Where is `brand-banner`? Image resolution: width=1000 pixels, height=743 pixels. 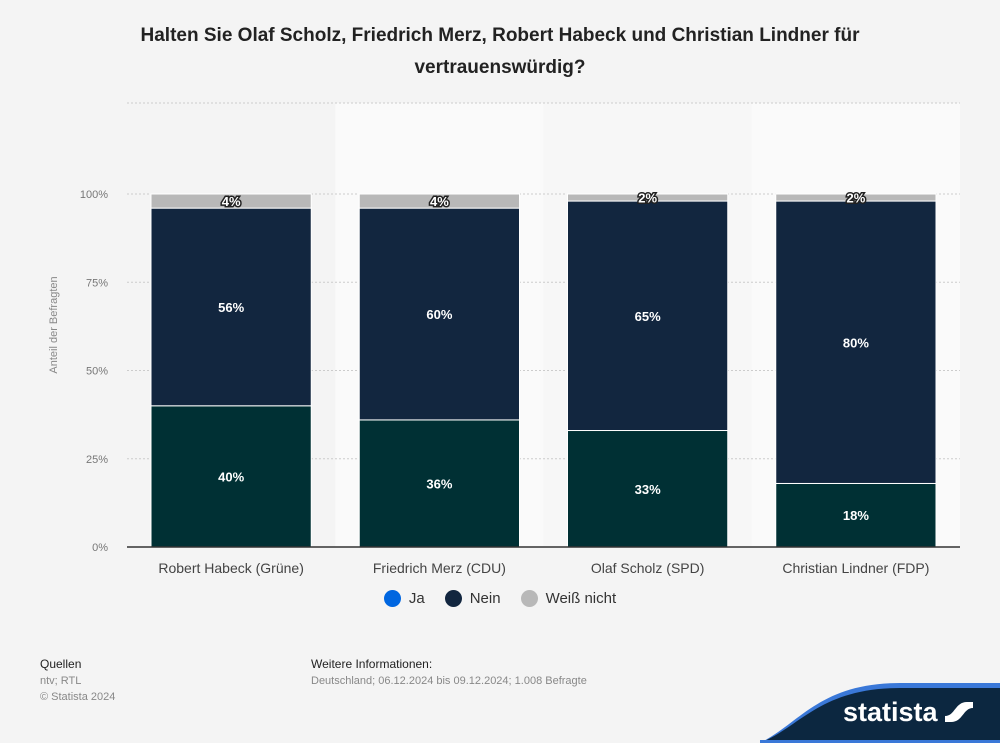
brand-banner is located at coordinates (880, 713).